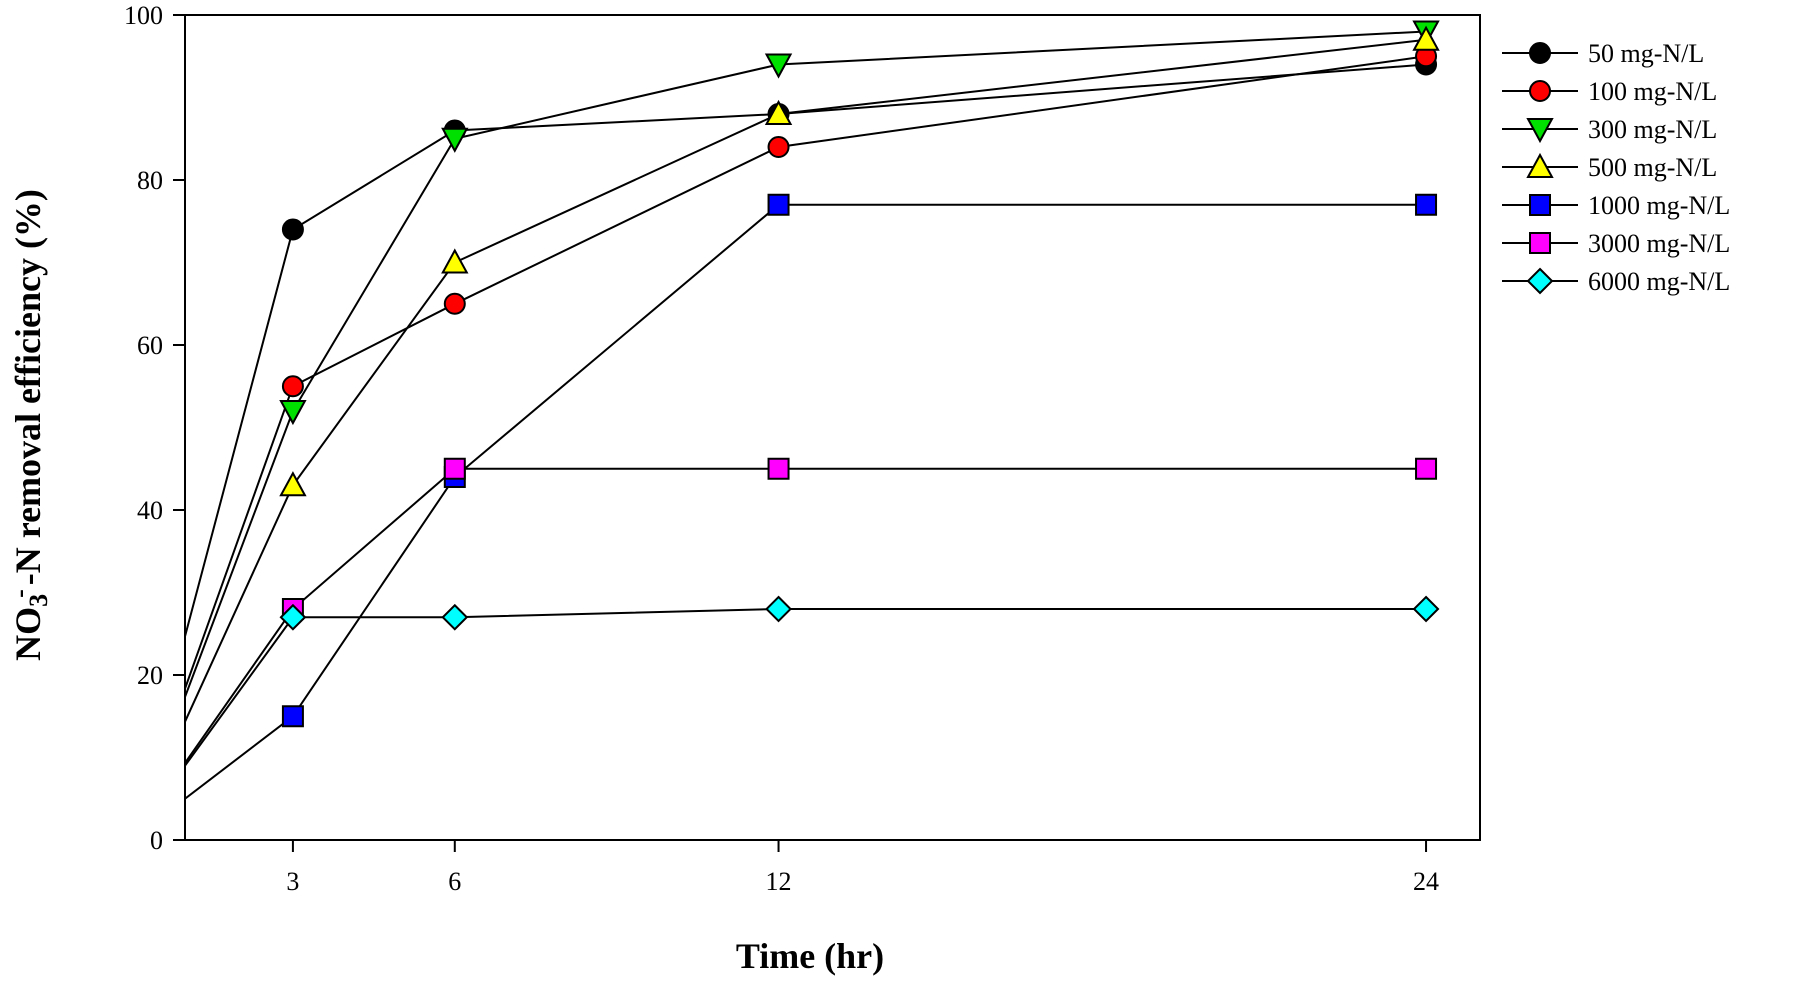 This screenshot has width=1794, height=984. Describe the element at coordinates (1426, 881) in the screenshot. I see `x-tick-label: 24` at that location.